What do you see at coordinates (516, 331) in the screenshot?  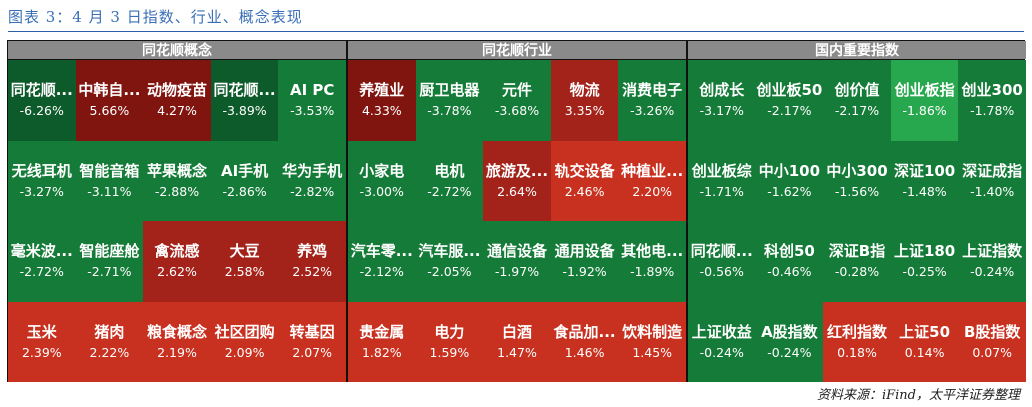 I see `tile-name-label: 白酒` at bounding box center [516, 331].